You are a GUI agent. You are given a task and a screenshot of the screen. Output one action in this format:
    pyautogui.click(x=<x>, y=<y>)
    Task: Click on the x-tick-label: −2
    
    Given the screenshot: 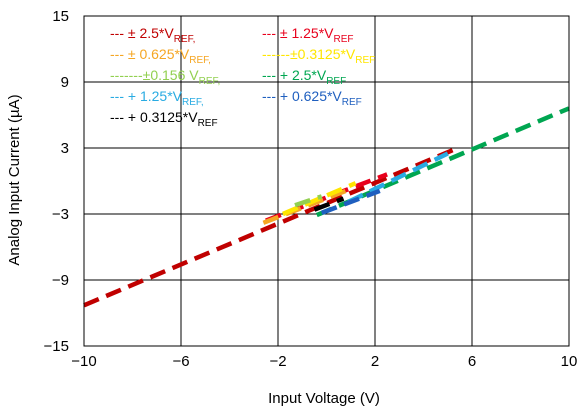 What is the action you would take?
    pyautogui.click(x=277, y=361)
    